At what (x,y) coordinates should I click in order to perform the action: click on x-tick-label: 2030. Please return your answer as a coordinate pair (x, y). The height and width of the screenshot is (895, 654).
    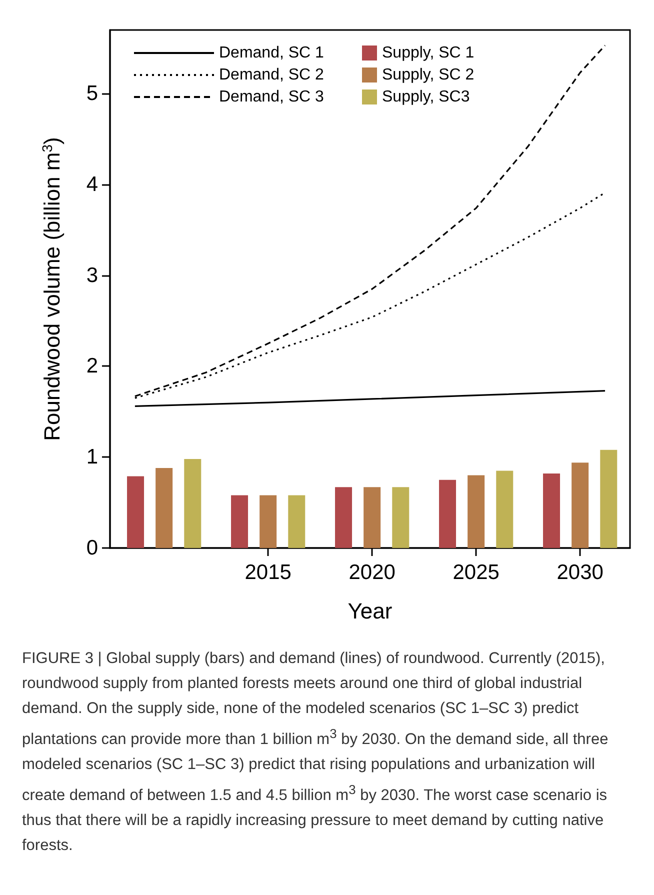
    Looking at the image, I should click on (580, 572).